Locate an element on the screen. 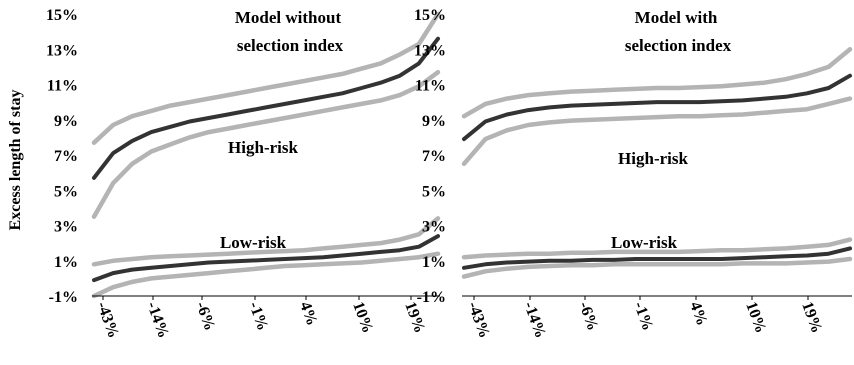 The width and height of the screenshot is (854, 365). panel-title-line-1: Model with is located at coordinates (676, 17).